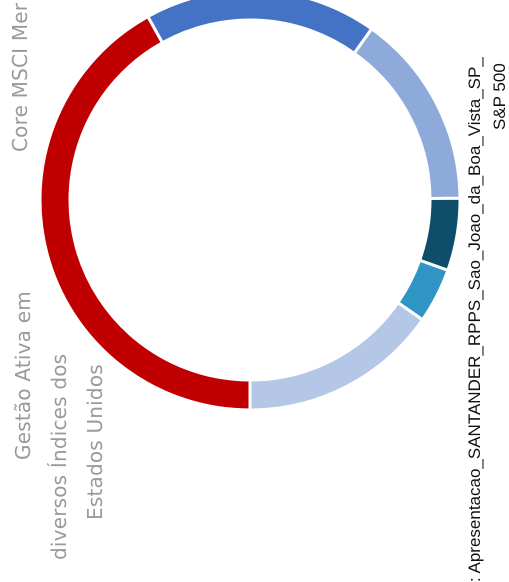  I want to click on label-core: Core MSCI Mer, so click(20, 77).